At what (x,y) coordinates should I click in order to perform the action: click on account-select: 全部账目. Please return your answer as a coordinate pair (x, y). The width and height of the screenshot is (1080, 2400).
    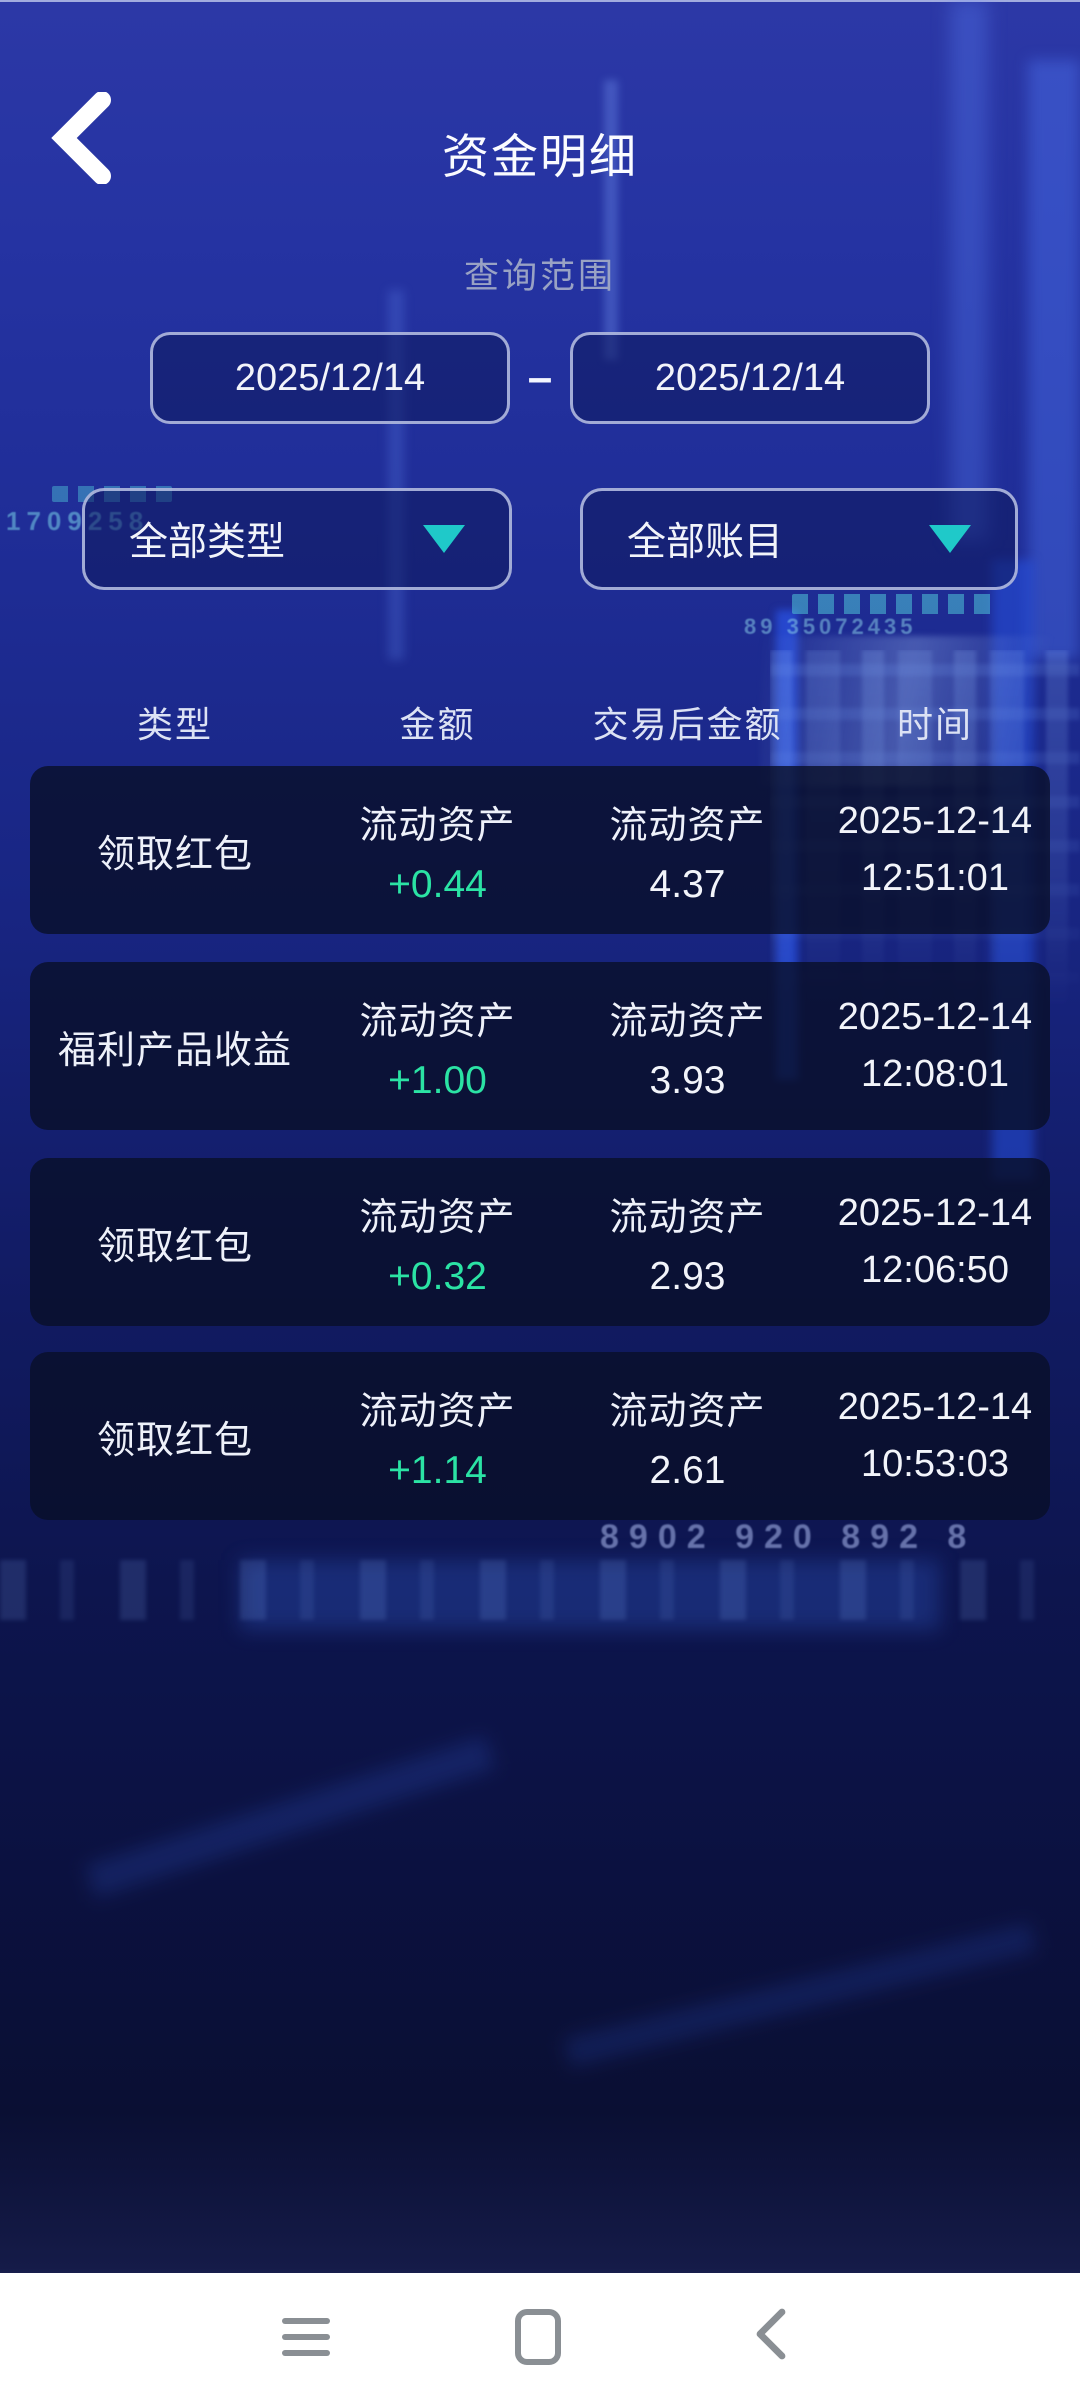
    Looking at the image, I should click on (799, 539).